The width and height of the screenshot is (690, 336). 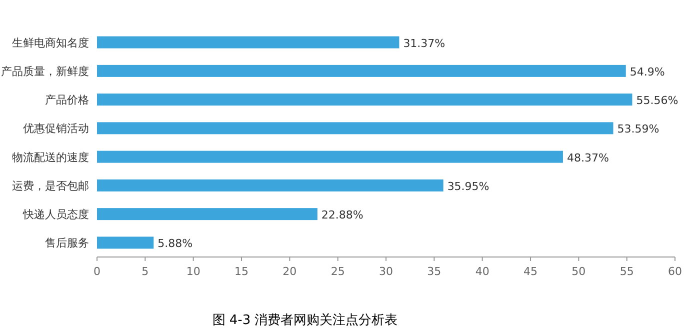 What do you see at coordinates (647, 71) in the screenshot?
I see `data-label: 54.9%` at bounding box center [647, 71].